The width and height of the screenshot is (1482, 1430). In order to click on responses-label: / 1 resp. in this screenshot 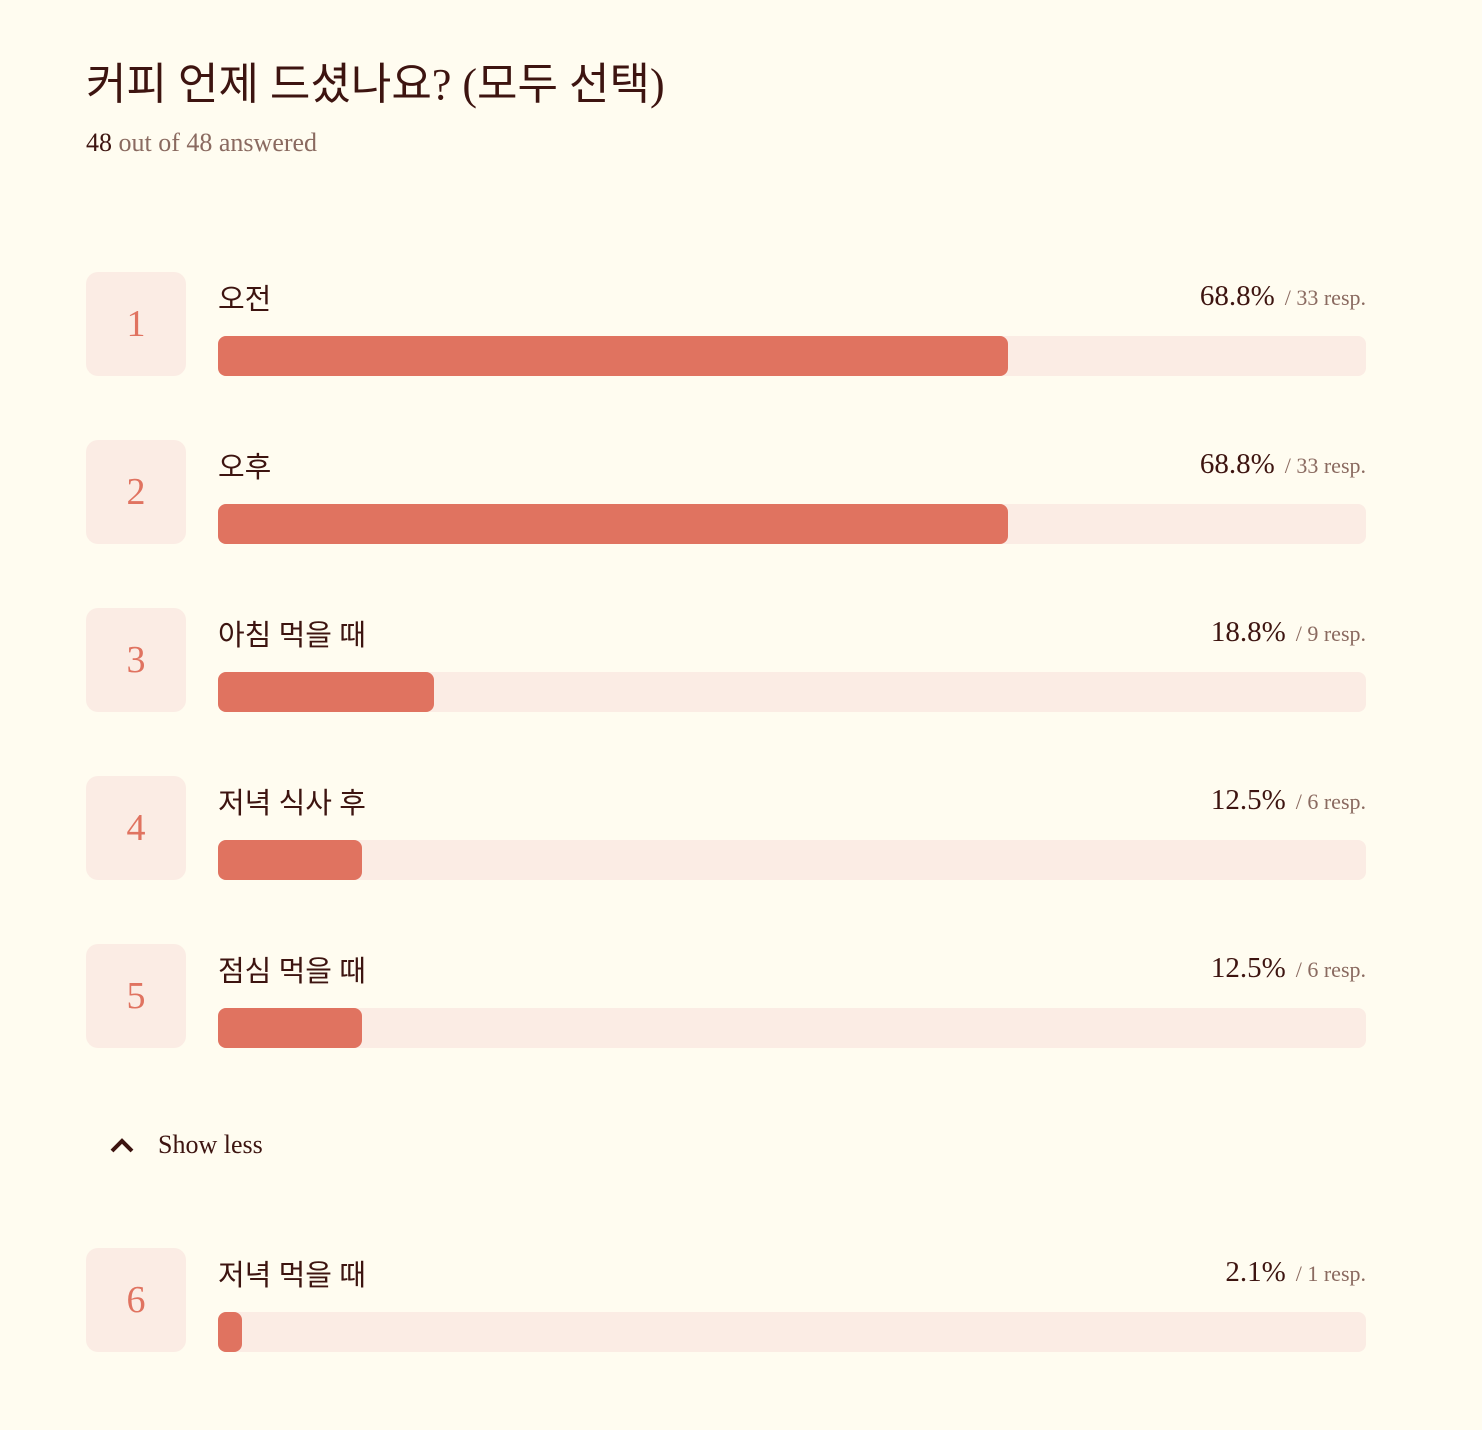, I will do `click(1330, 1273)`.